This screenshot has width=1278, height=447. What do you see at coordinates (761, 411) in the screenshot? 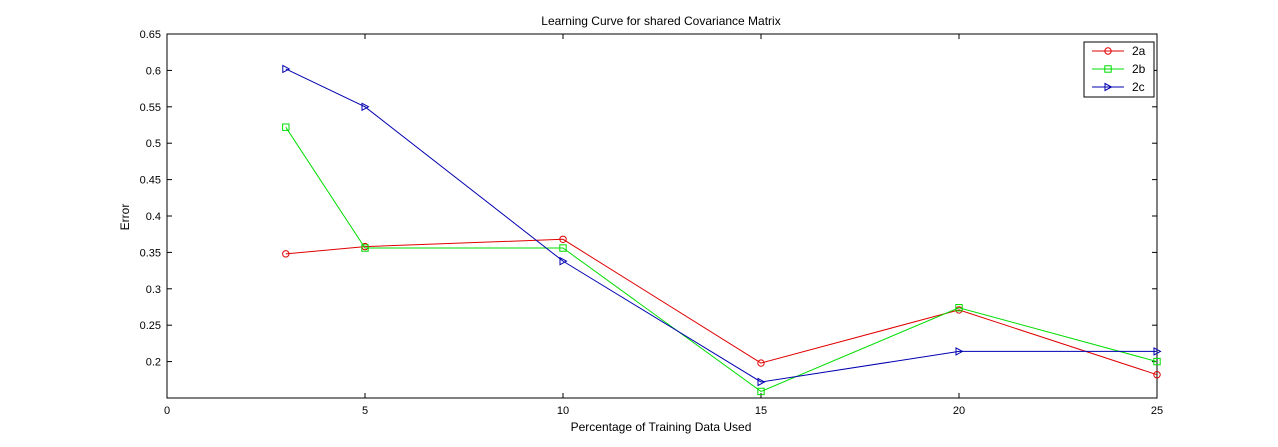
I see `x-tick-label: 15` at bounding box center [761, 411].